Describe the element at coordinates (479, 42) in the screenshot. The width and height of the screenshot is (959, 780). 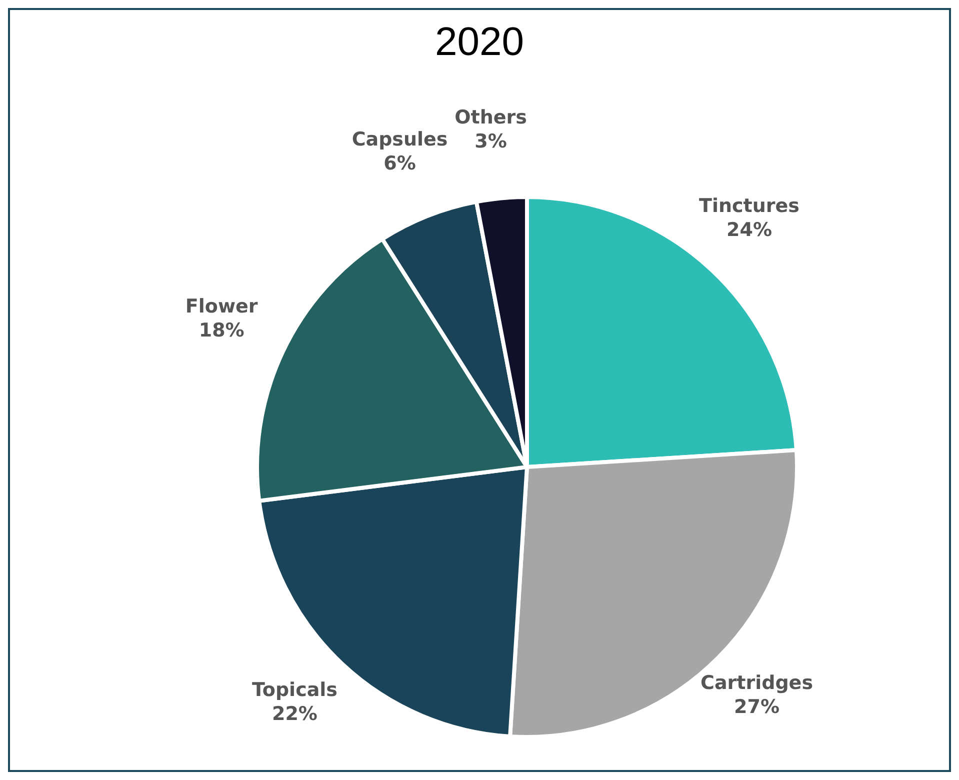
I see `chart-title: 2020` at that location.